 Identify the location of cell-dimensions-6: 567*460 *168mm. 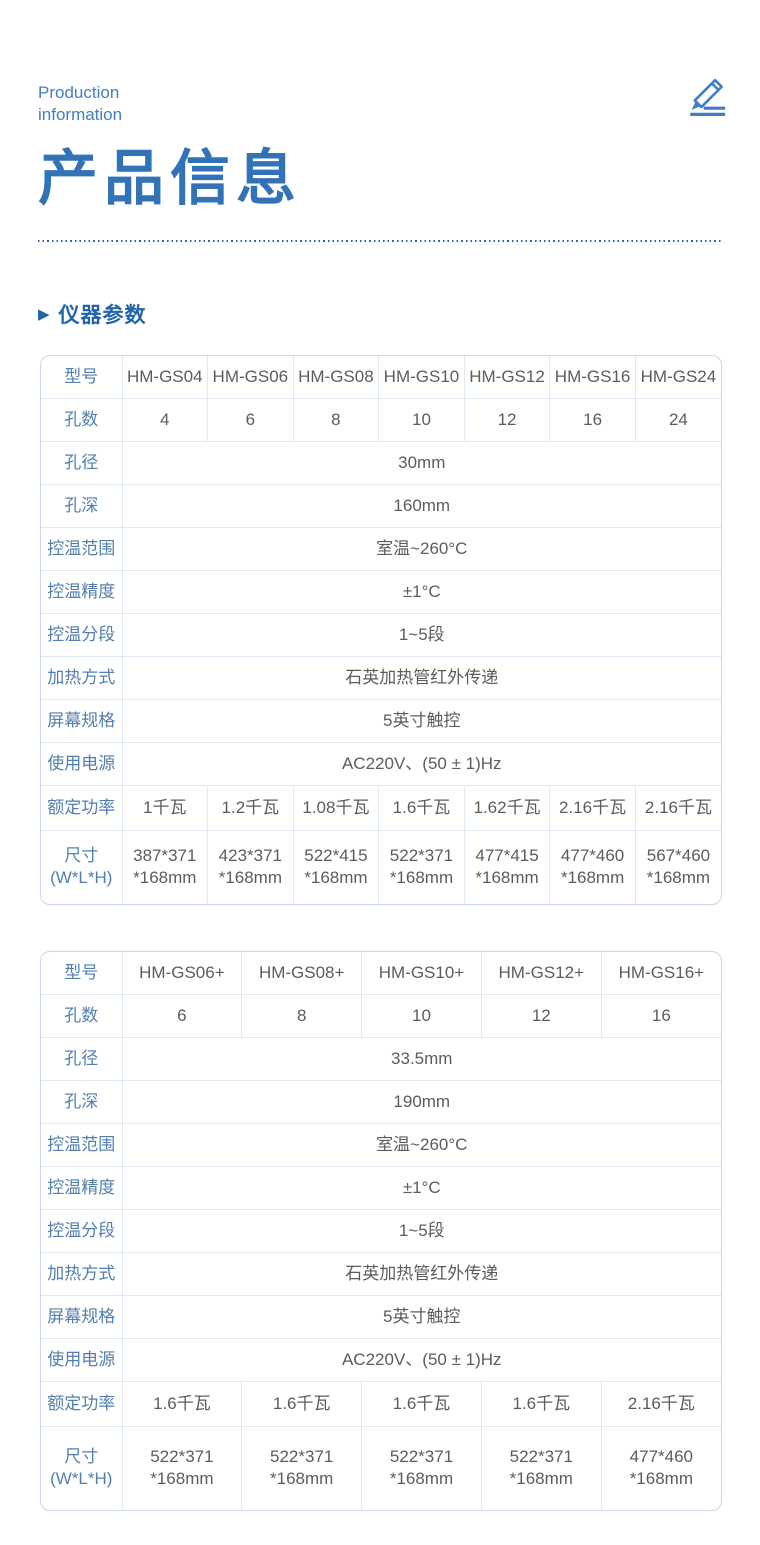
(678, 867).